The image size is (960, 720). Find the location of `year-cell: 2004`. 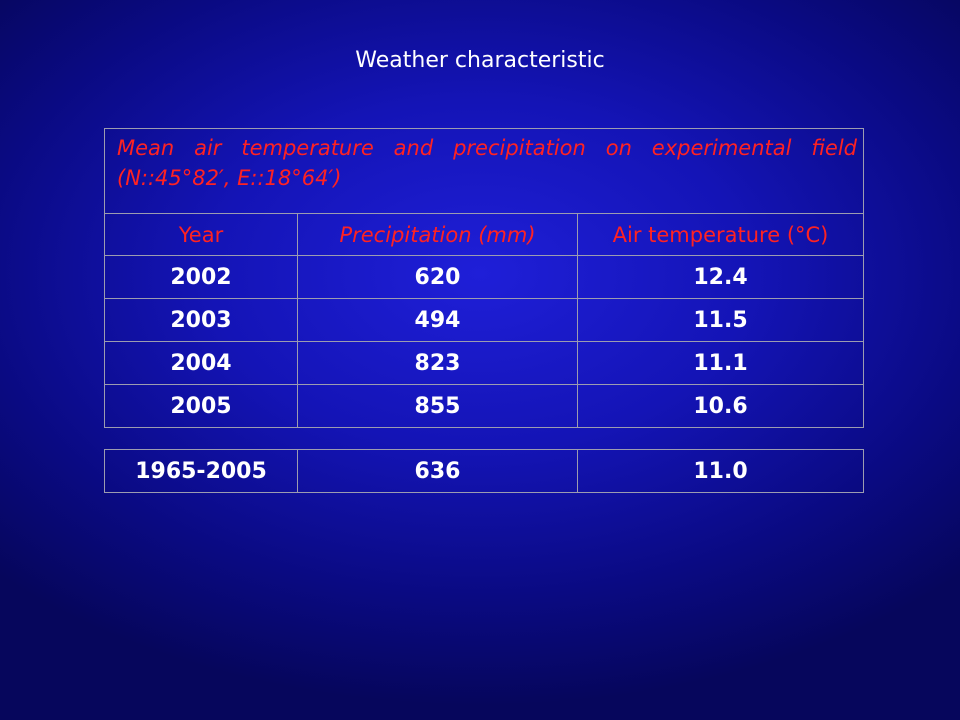

year-cell: 2004 is located at coordinates (201, 363).